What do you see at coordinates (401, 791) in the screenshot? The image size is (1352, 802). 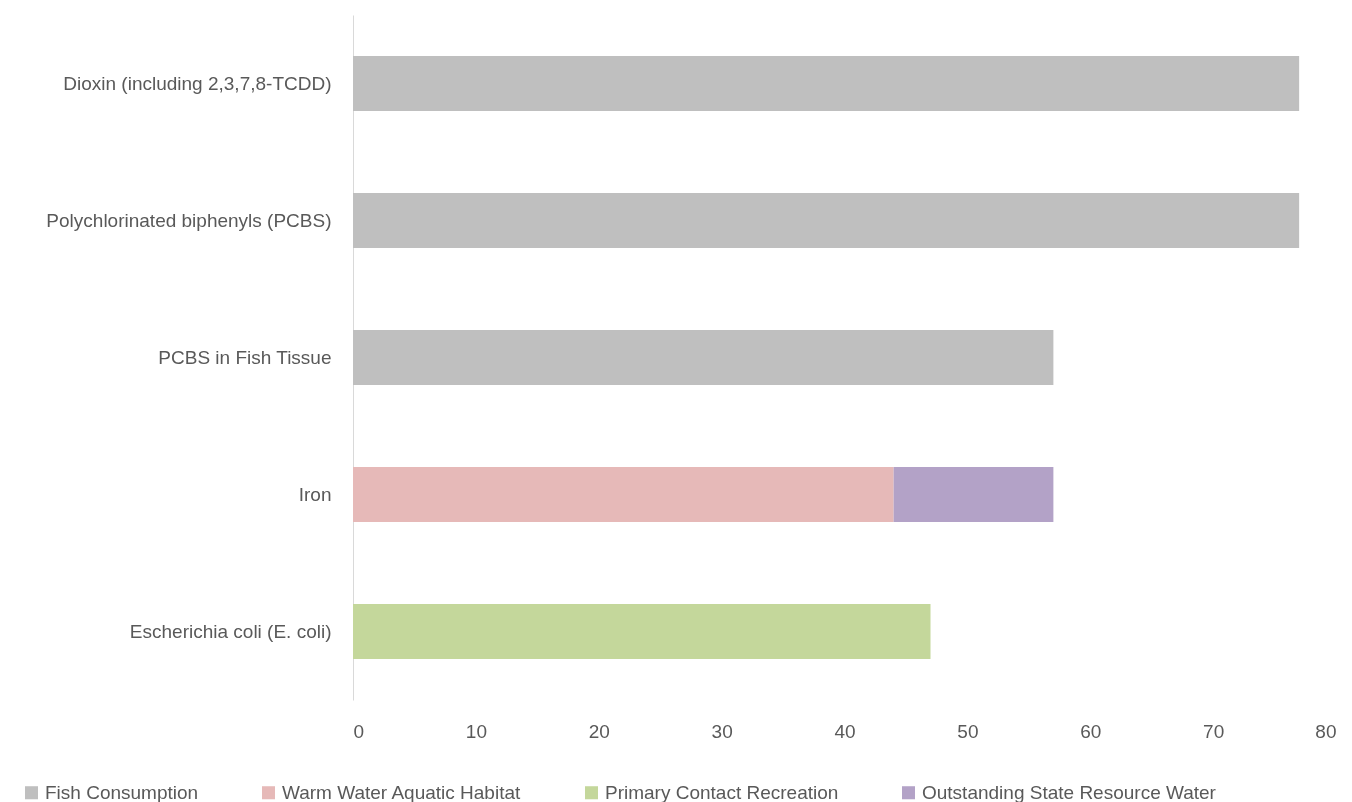 I see `legend-label: Warm Water Aquatic Habitat` at bounding box center [401, 791].